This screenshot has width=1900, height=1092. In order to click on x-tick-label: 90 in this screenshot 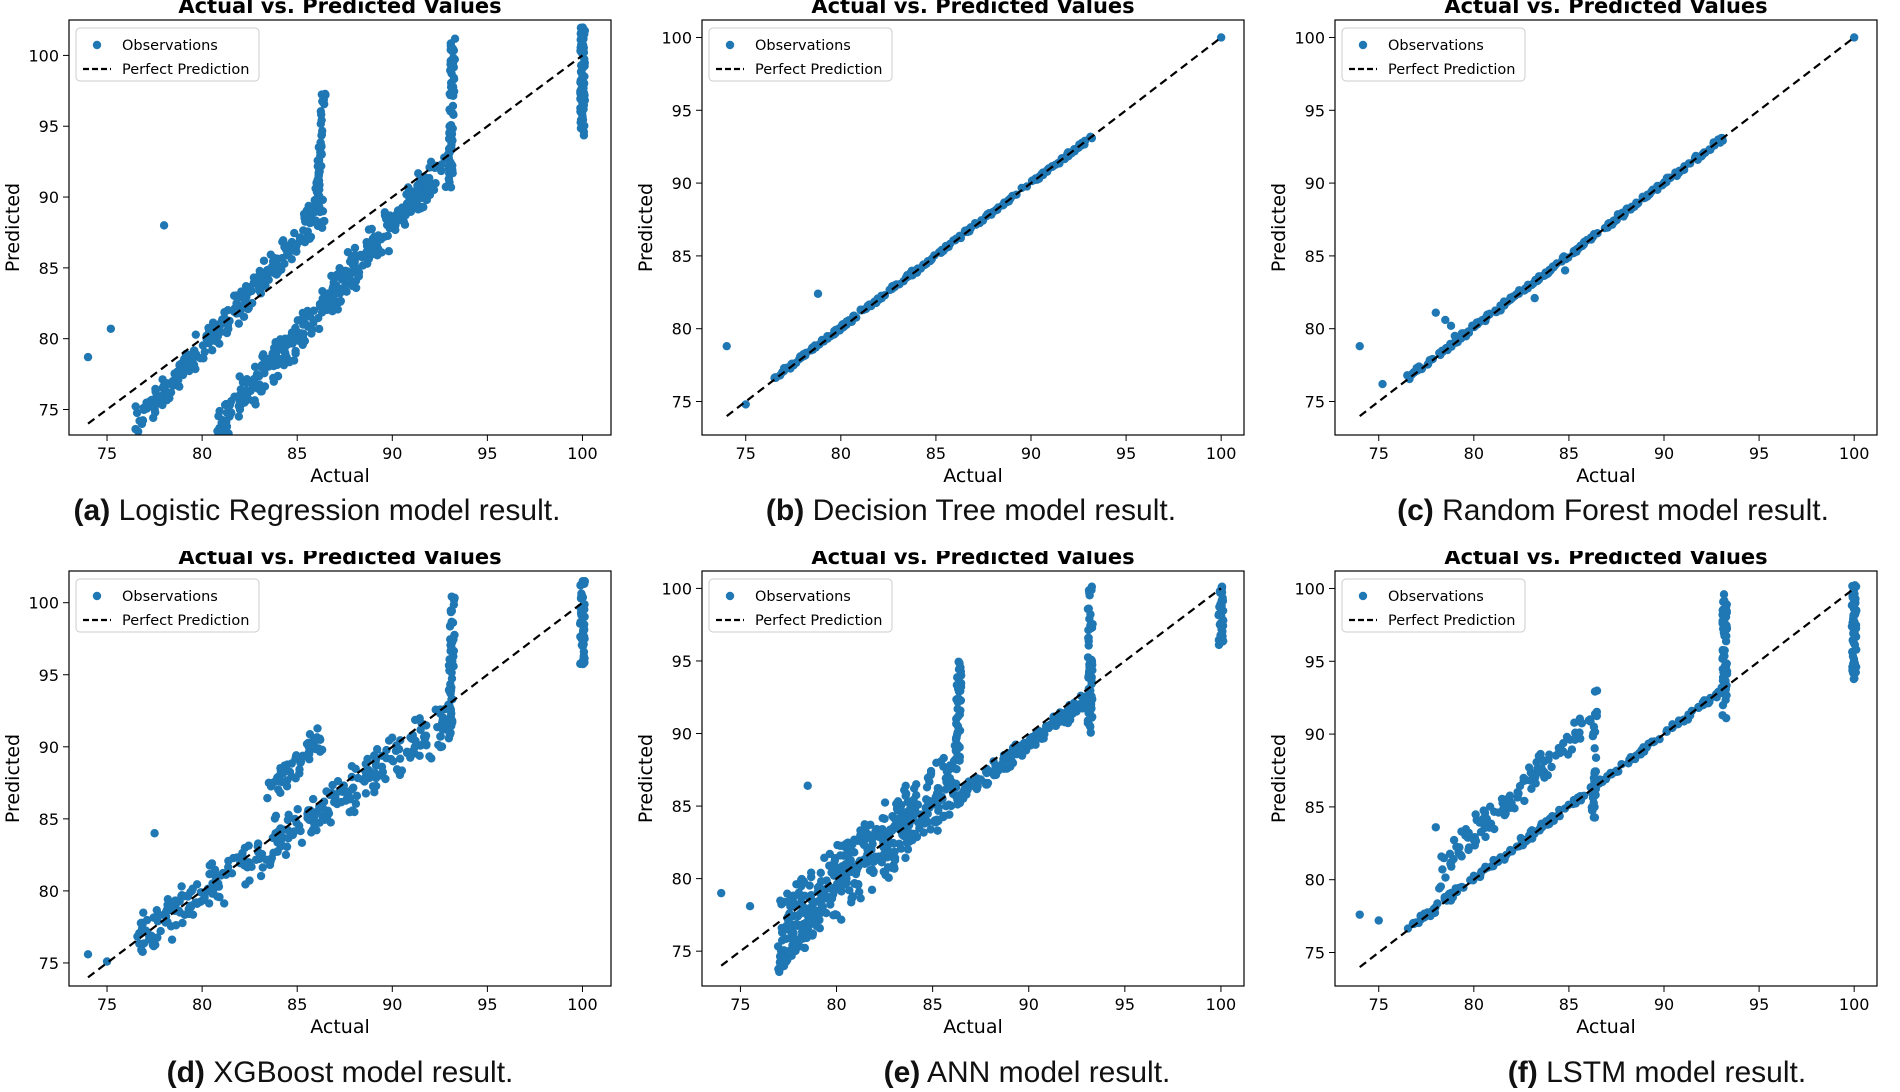, I will do `click(1029, 1004)`.